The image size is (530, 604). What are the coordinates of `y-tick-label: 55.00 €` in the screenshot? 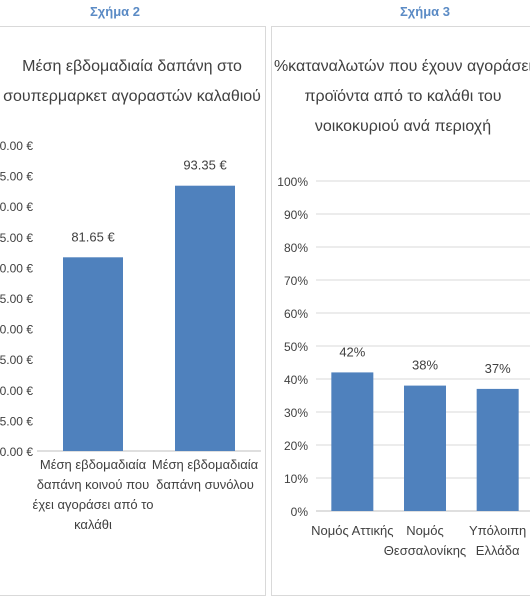 It's located at (16, 421).